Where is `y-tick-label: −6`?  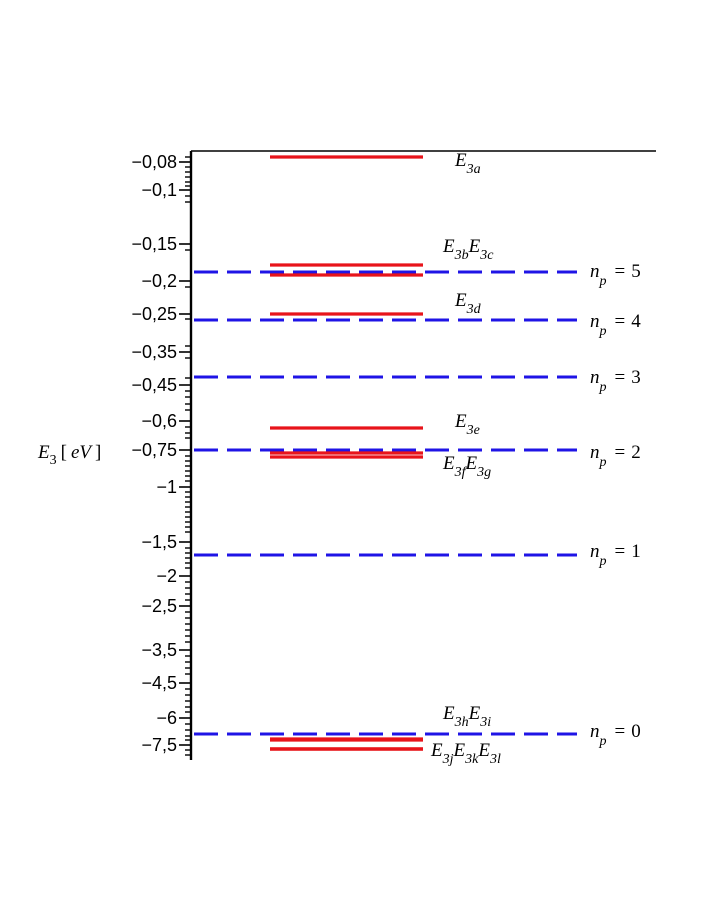 y-tick-label: −6 is located at coordinates (166, 718).